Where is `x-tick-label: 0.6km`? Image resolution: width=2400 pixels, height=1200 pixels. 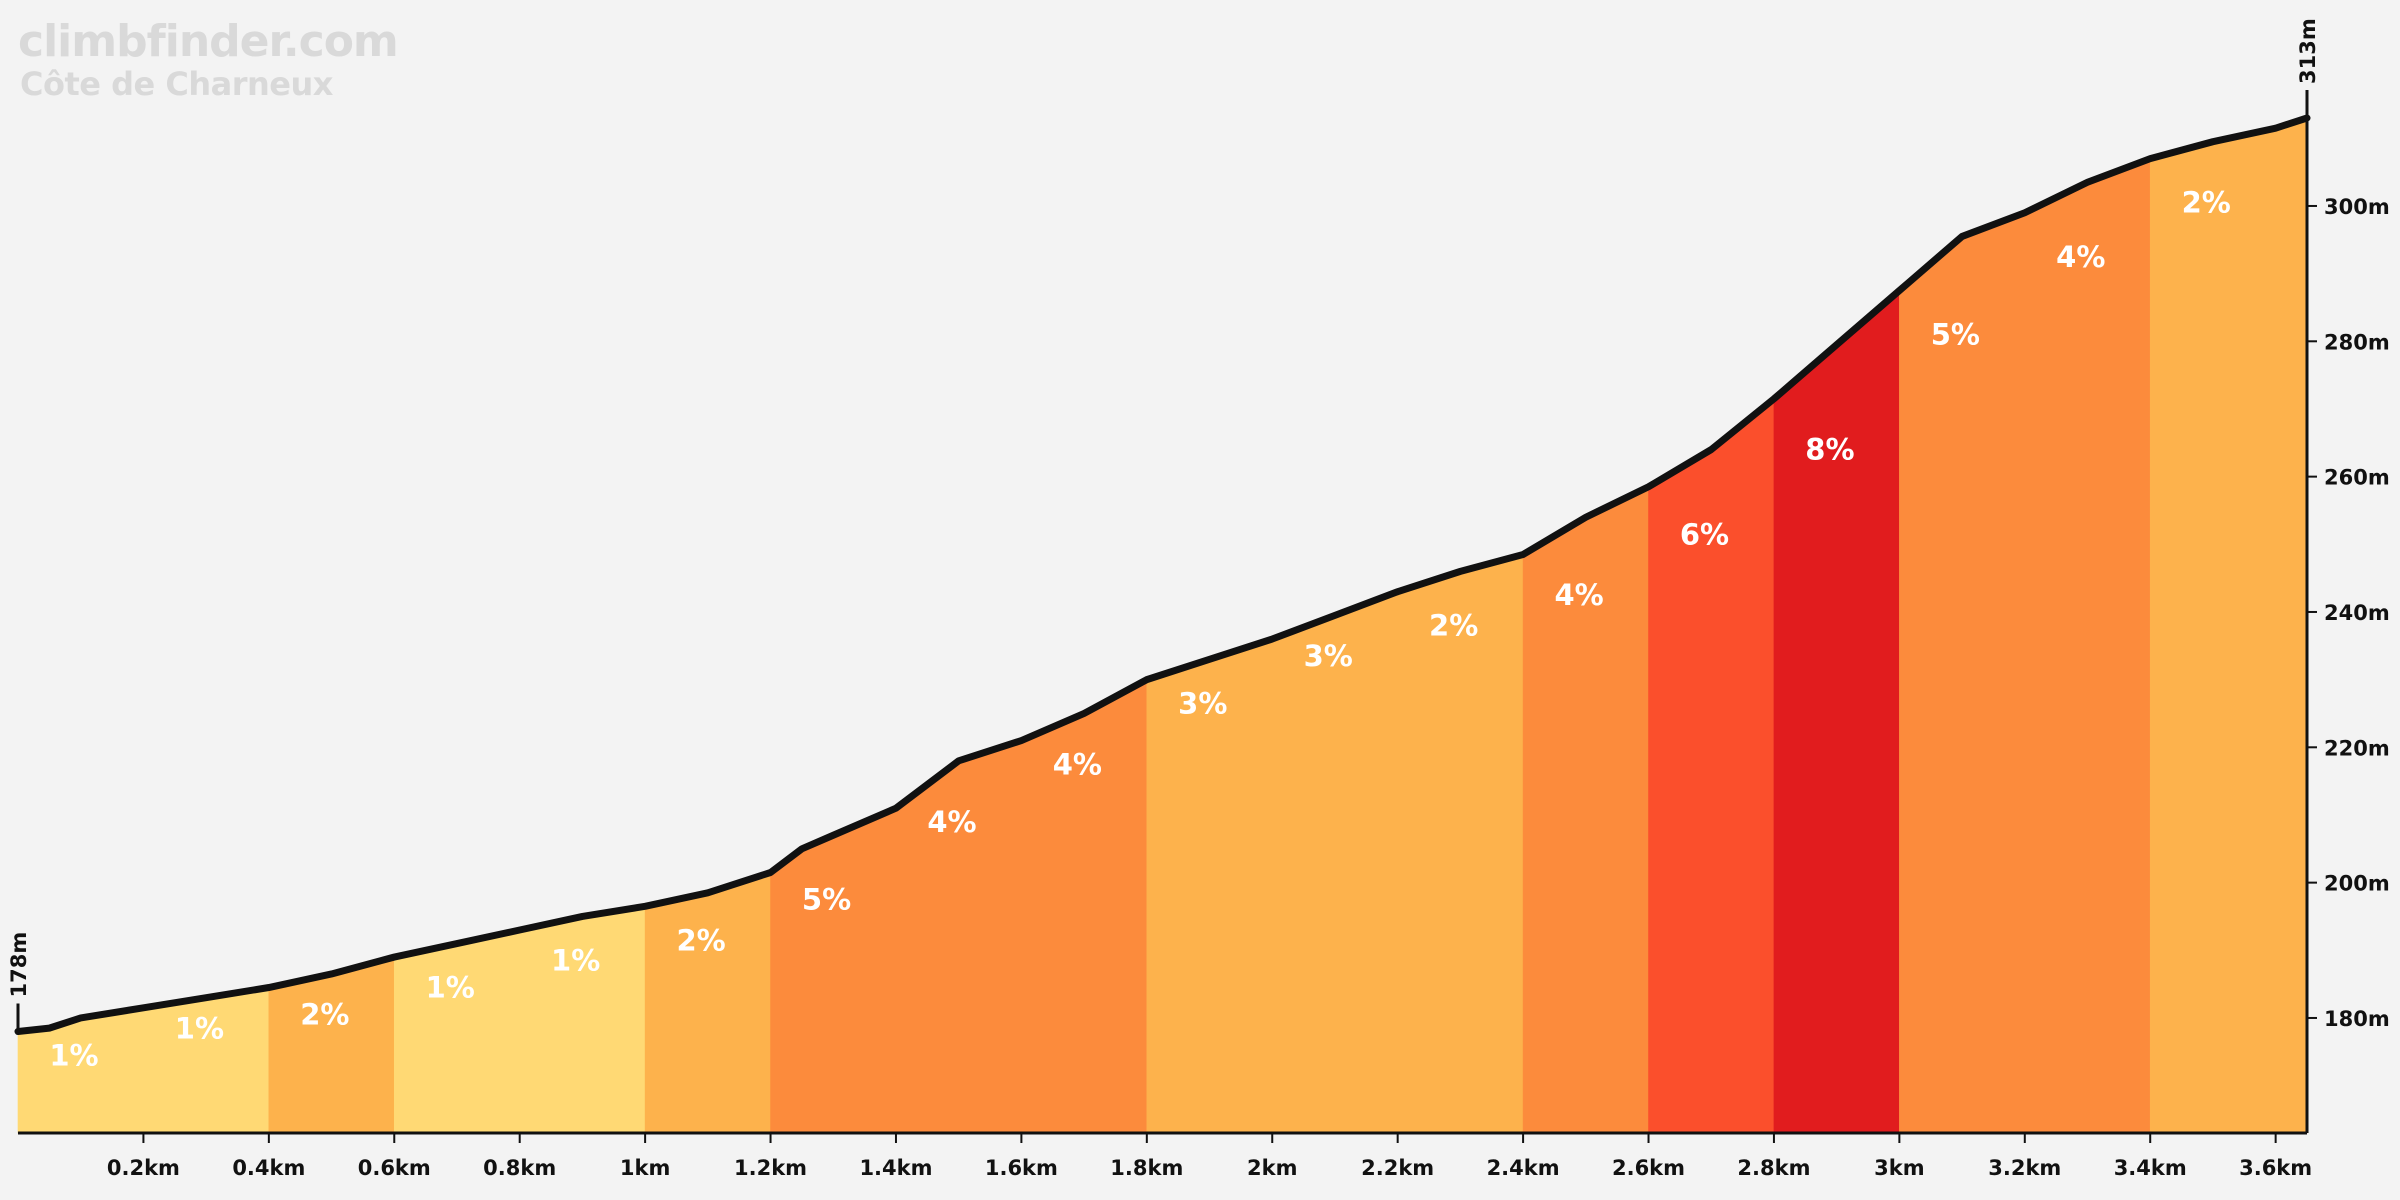 x-tick-label: 0.6km is located at coordinates (394, 1168).